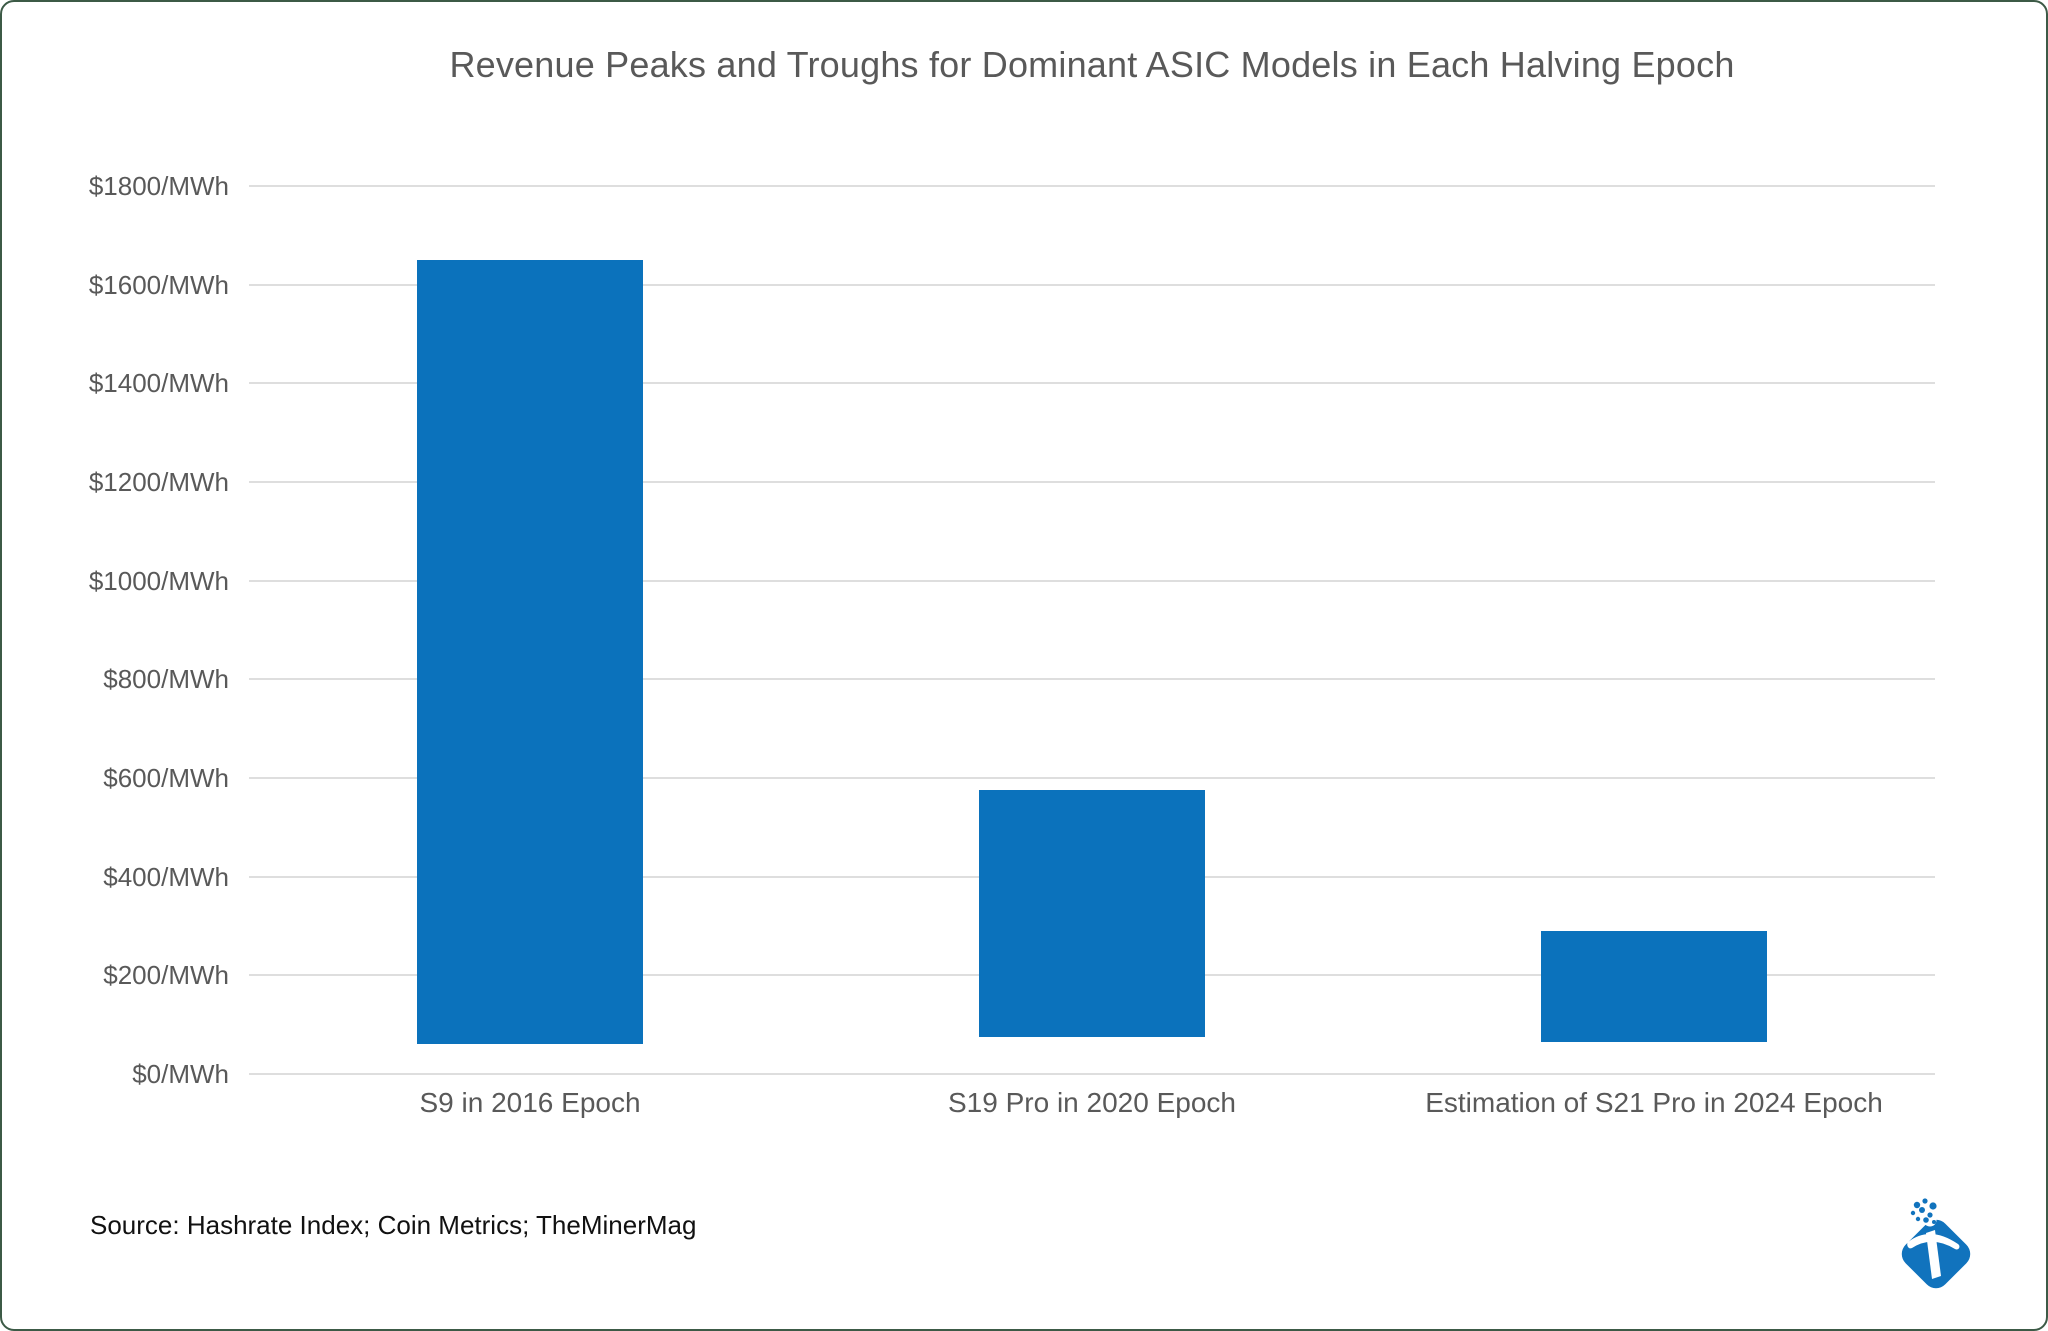 This screenshot has height=1331, width=2048. Describe the element at coordinates (1925, 1212) in the screenshot. I see `logo-sparkle-dots` at that location.